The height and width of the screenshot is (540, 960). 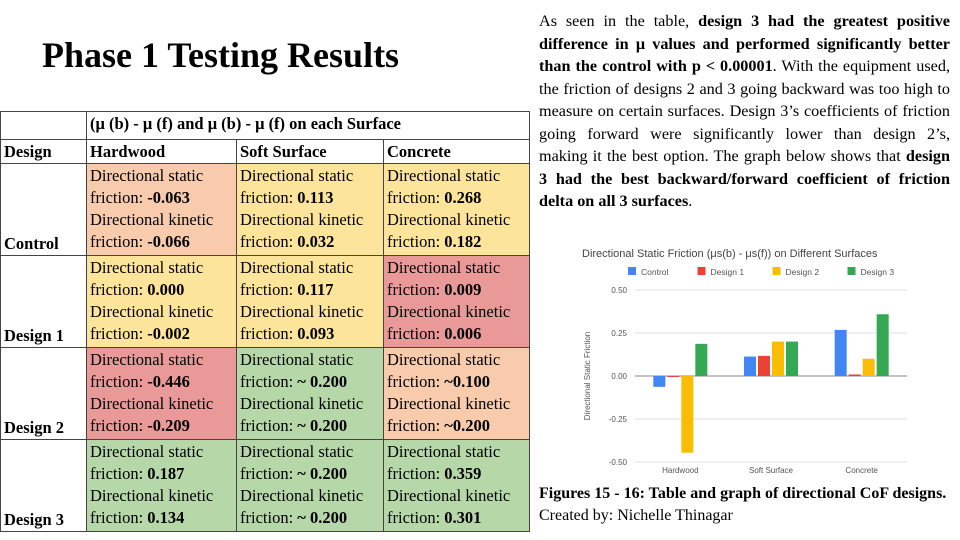 What do you see at coordinates (161, 151) in the screenshot?
I see `column-header-hardwood: Hardwood` at bounding box center [161, 151].